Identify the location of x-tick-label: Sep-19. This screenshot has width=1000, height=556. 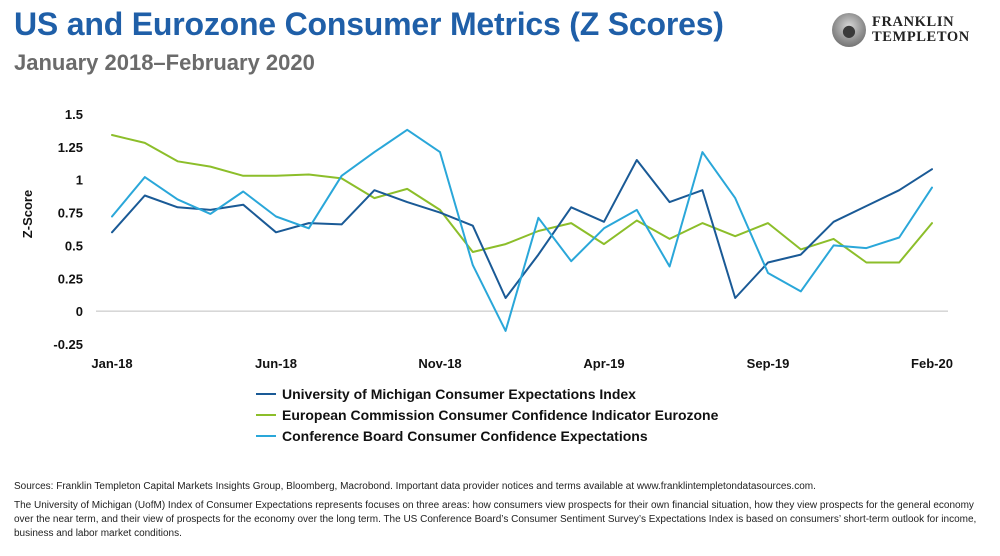
(768, 363).